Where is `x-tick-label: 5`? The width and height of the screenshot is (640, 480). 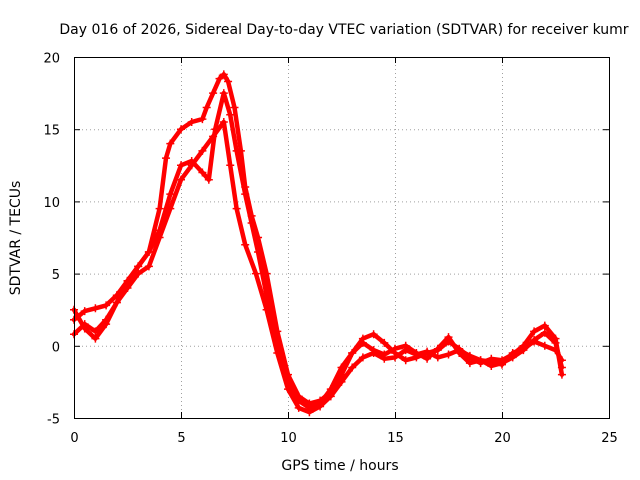
x-tick-label: 5 is located at coordinates (181, 438).